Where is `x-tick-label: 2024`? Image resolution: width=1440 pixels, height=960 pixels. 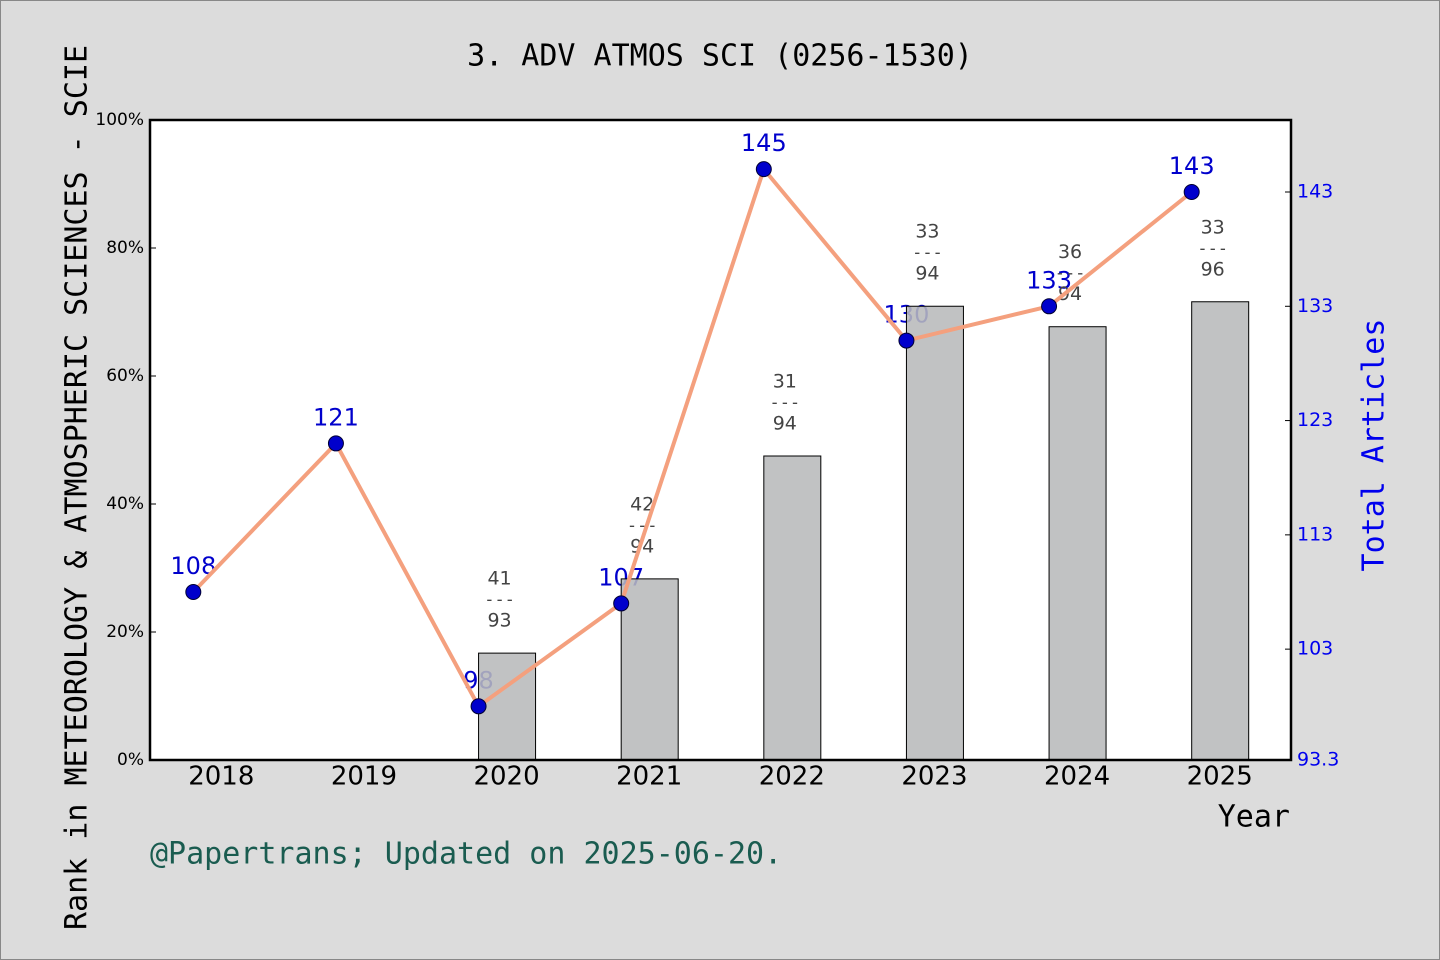
x-tick-label: 2024 is located at coordinates (1077, 777).